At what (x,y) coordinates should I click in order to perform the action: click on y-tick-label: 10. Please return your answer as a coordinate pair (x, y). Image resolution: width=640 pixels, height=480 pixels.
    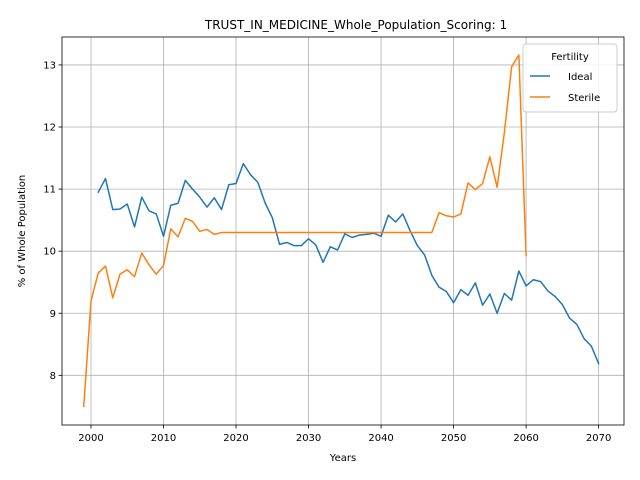
    Looking at the image, I should click on (49, 252).